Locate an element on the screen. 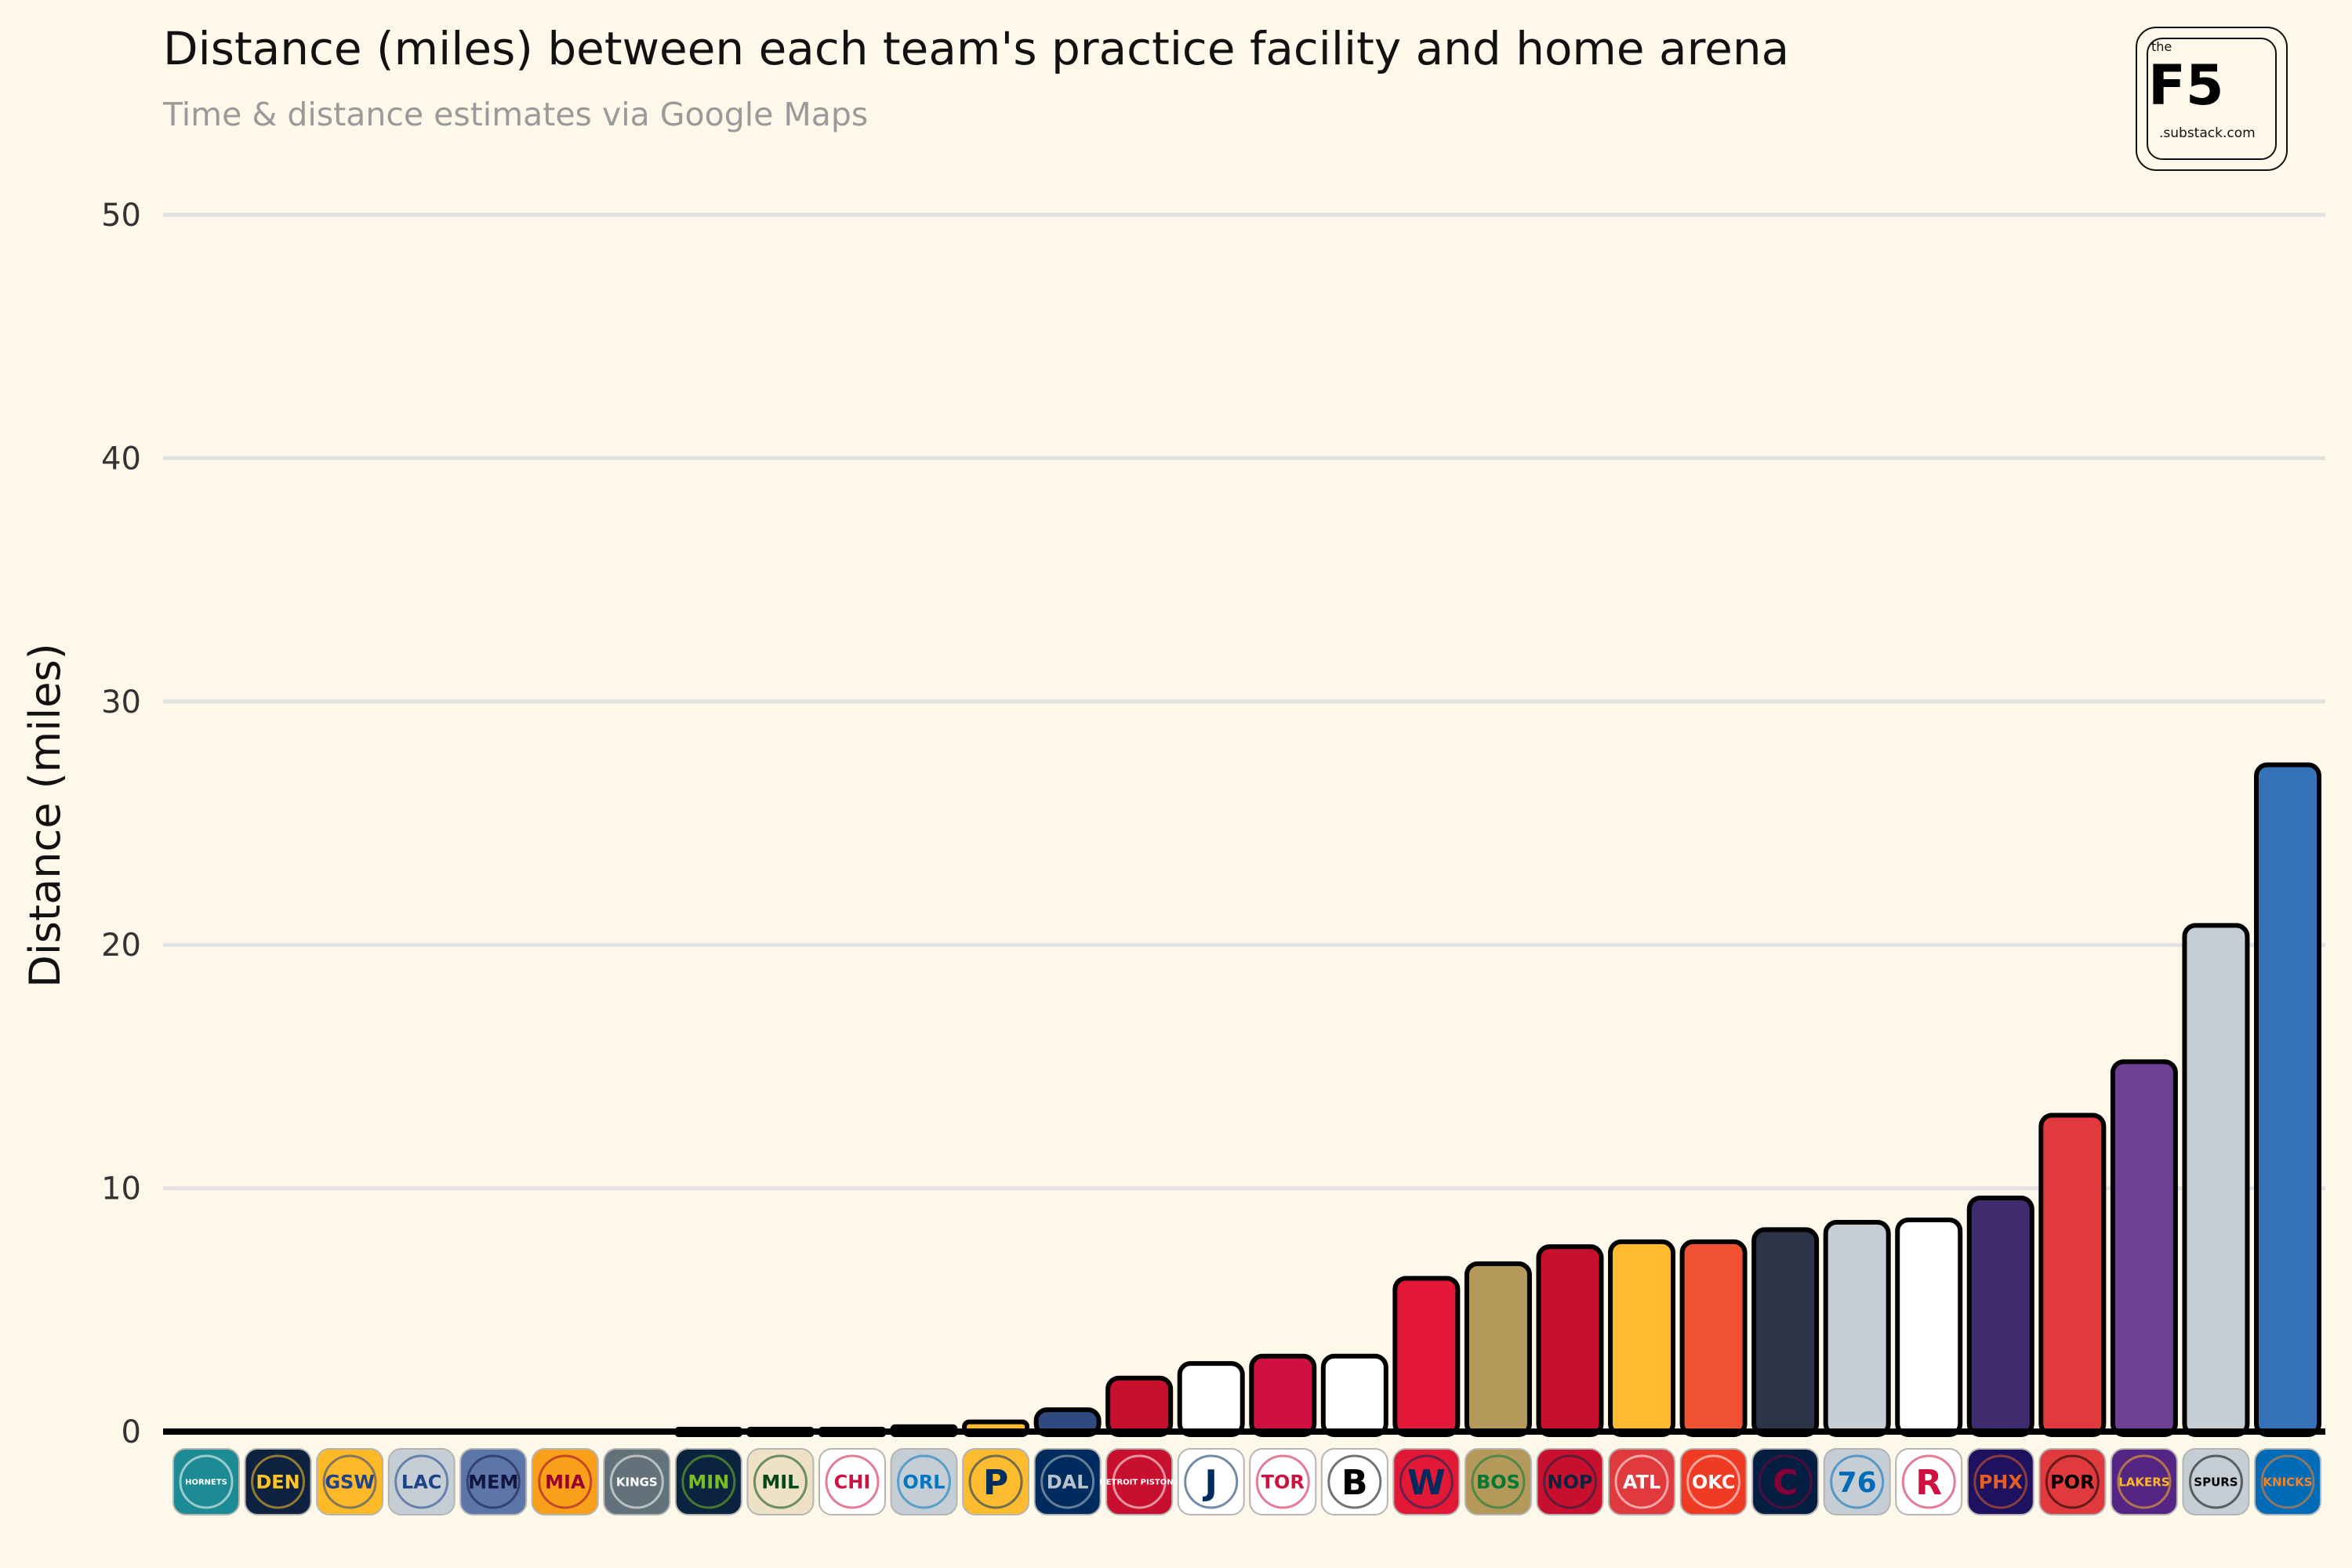  lakers-logo: LAKERS is located at coordinates (2144, 1481).